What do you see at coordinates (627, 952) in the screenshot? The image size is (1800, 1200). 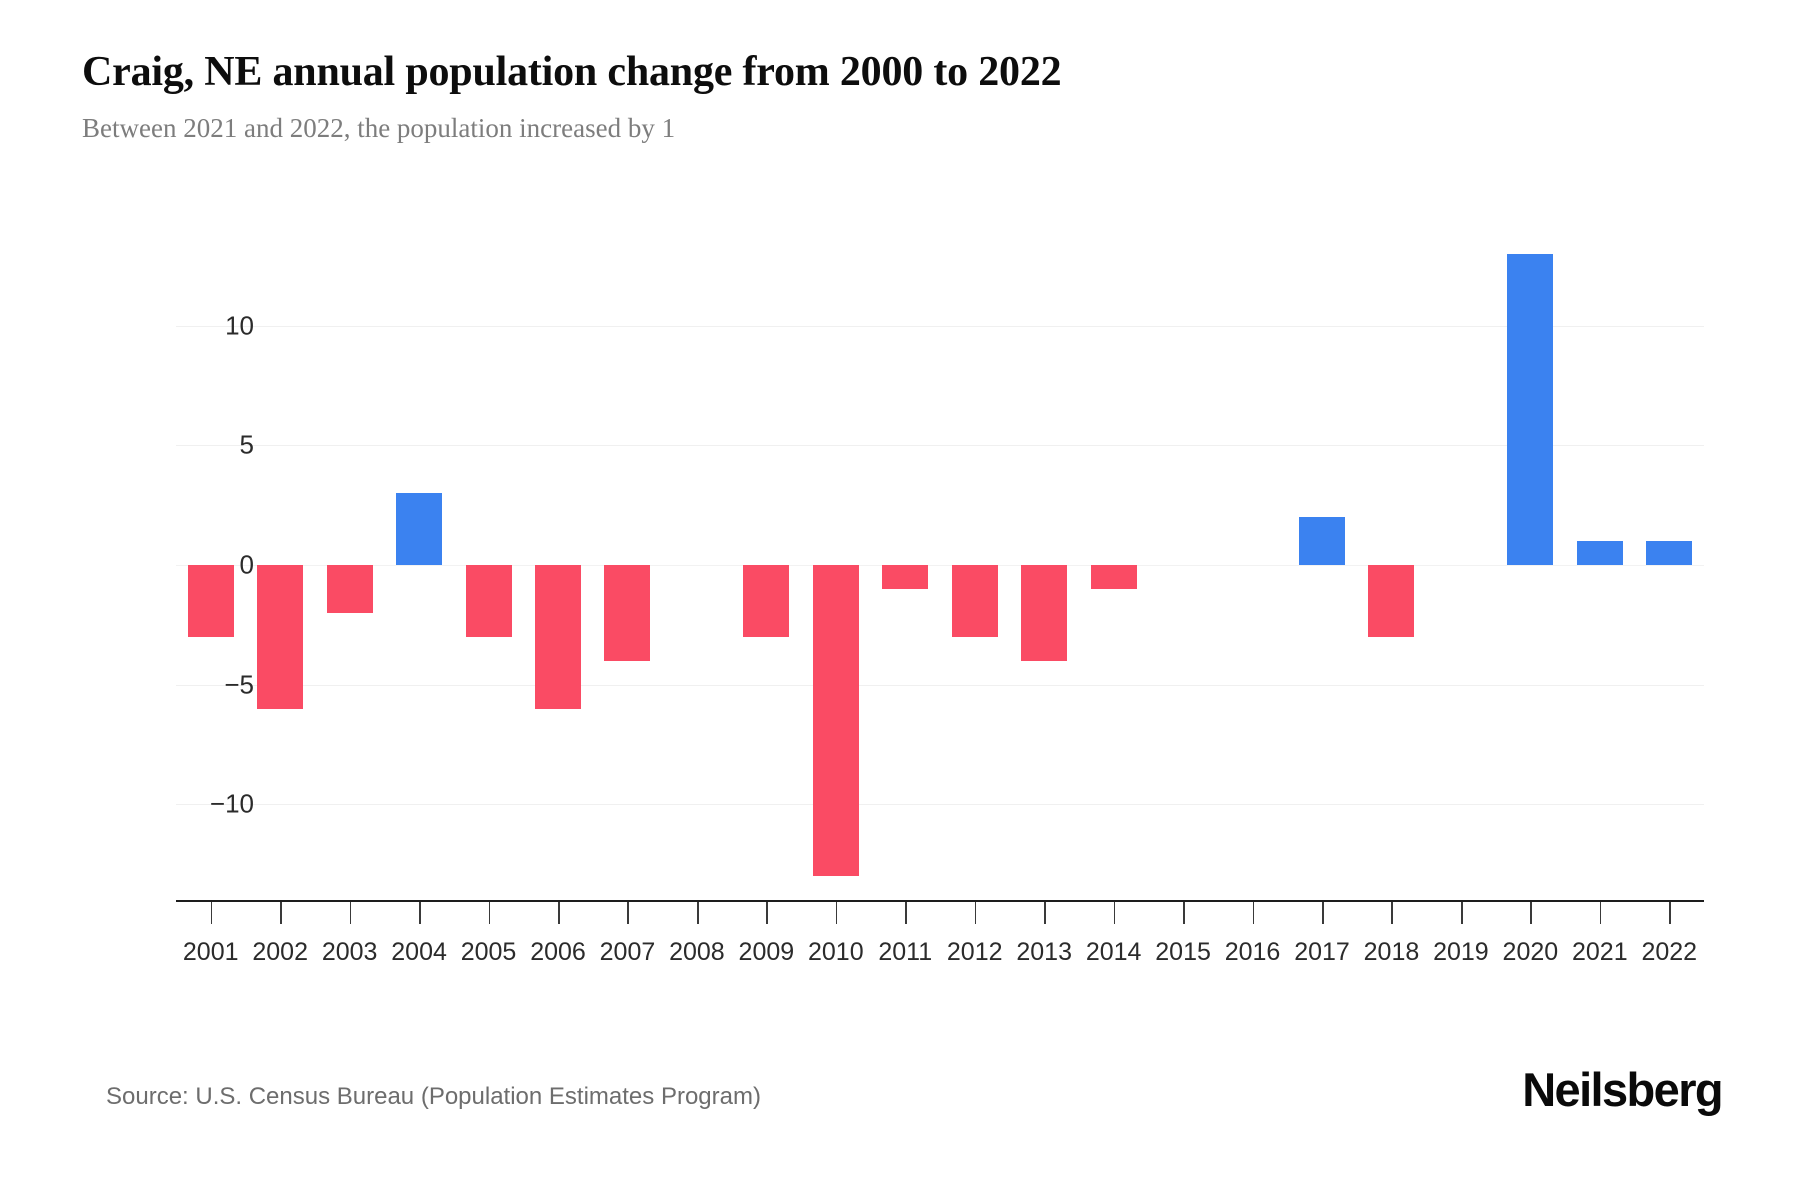 I see `x-tick-label-2007: 2007` at bounding box center [627, 952].